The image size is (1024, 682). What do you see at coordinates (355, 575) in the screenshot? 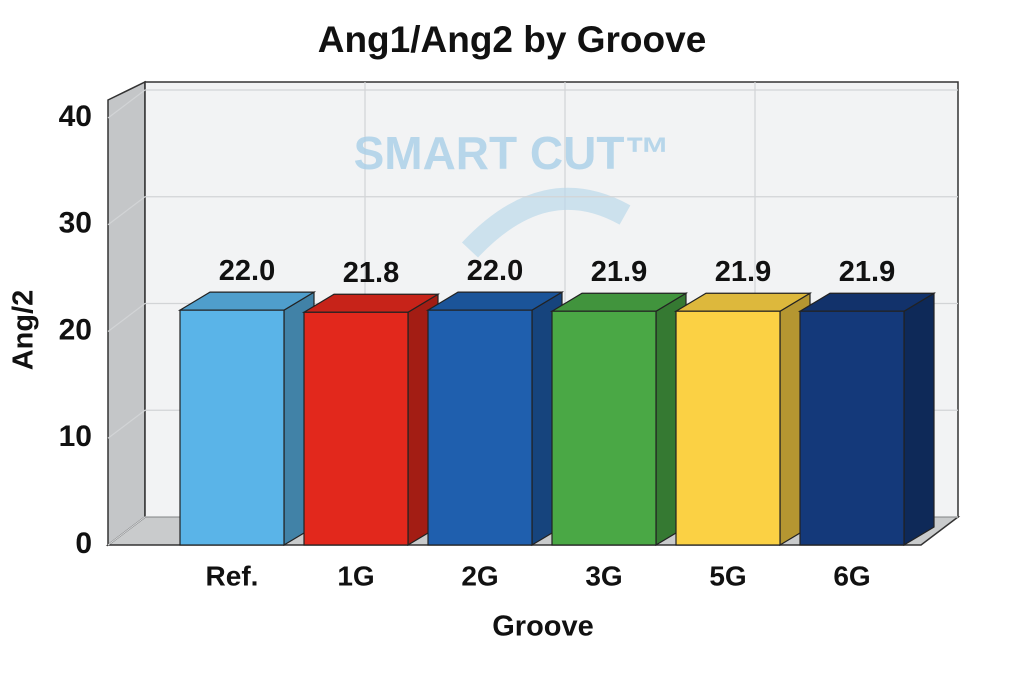
I see `x-tick-label: 1G` at bounding box center [355, 575].